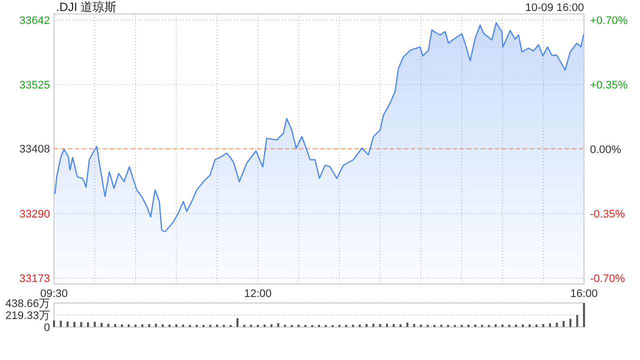  What do you see at coordinates (27, 316) in the screenshot?
I see `y-tick-label: 219.33万` at bounding box center [27, 316].